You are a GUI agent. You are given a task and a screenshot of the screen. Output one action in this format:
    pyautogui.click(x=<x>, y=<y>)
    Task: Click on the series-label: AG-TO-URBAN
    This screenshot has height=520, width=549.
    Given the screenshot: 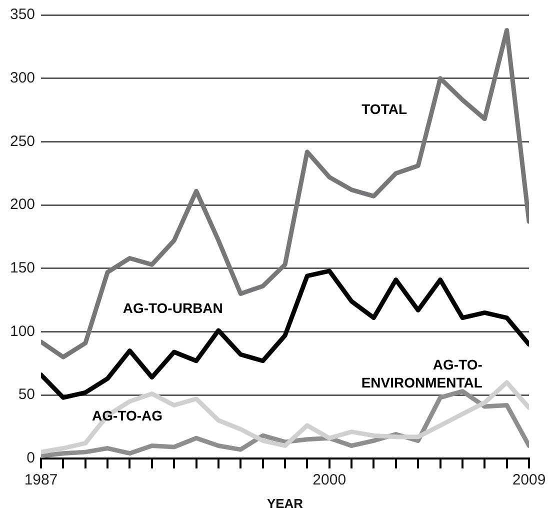 What is the action you would take?
    pyautogui.click(x=172, y=308)
    